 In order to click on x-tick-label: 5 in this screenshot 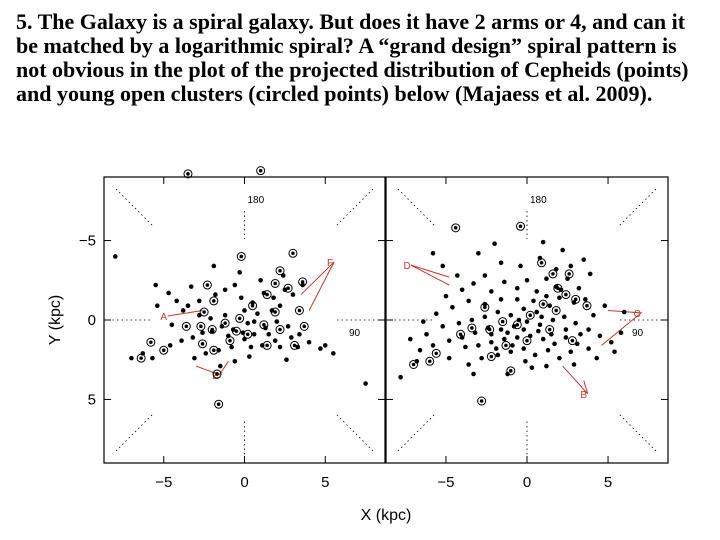, I will do `click(325, 482)`.